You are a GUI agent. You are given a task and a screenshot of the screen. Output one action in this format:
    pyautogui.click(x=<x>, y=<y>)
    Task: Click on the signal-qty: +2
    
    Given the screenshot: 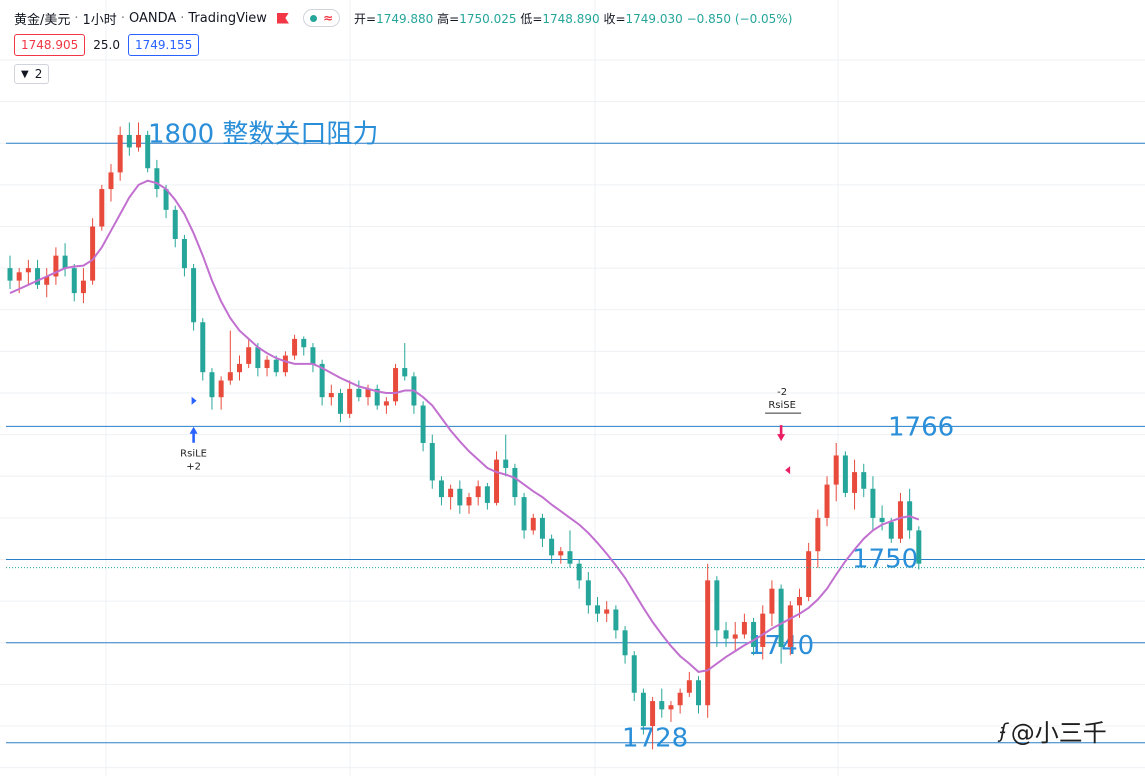 What is the action you would take?
    pyautogui.click(x=193, y=467)
    